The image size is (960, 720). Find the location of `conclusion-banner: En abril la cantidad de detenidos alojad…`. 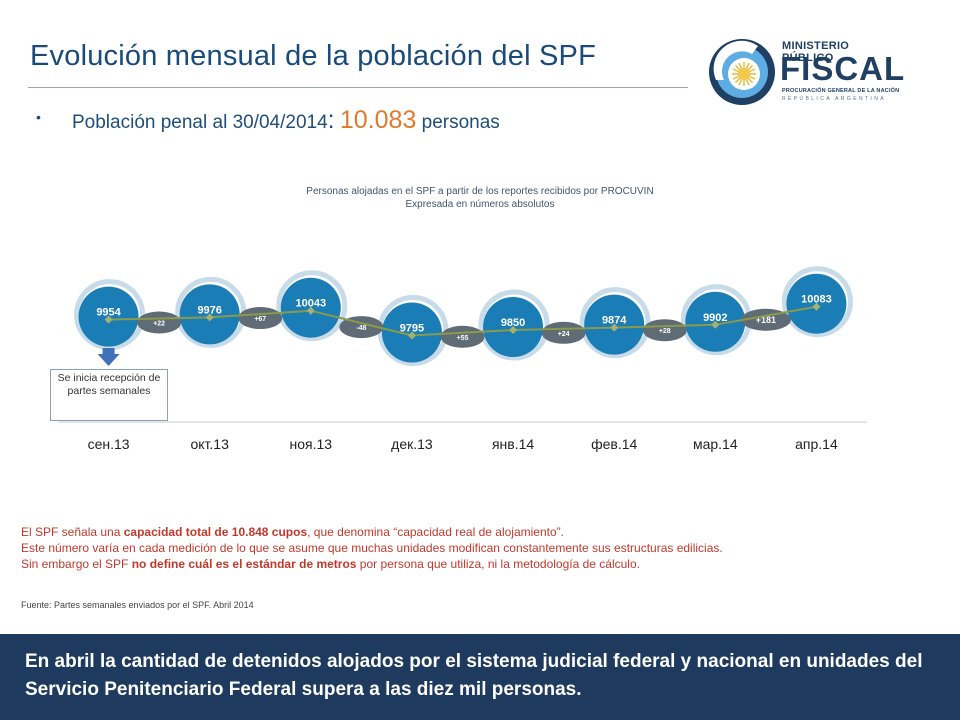

conclusion-banner: En abril la cantidad de detenidos alojad… is located at coordinates (480, 677).